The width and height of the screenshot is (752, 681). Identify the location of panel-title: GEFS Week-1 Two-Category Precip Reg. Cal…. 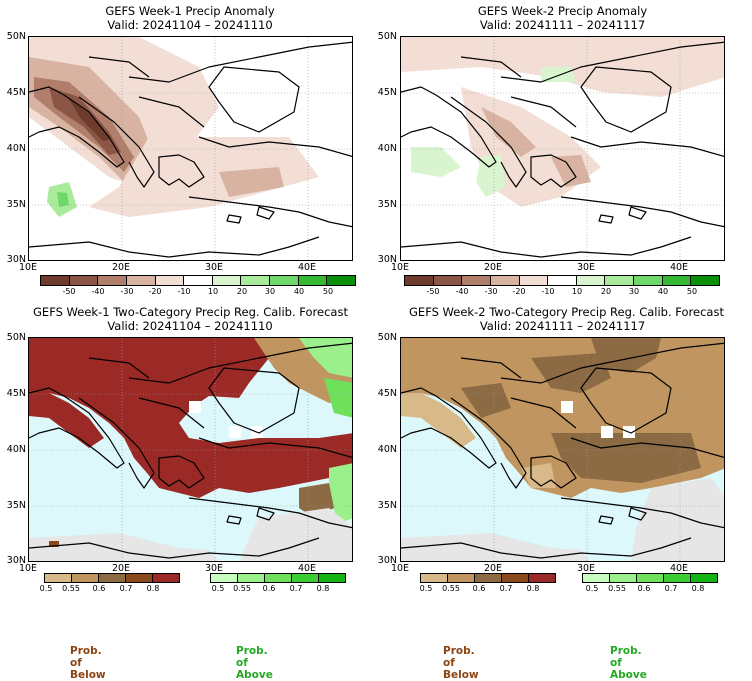
(190, 312).